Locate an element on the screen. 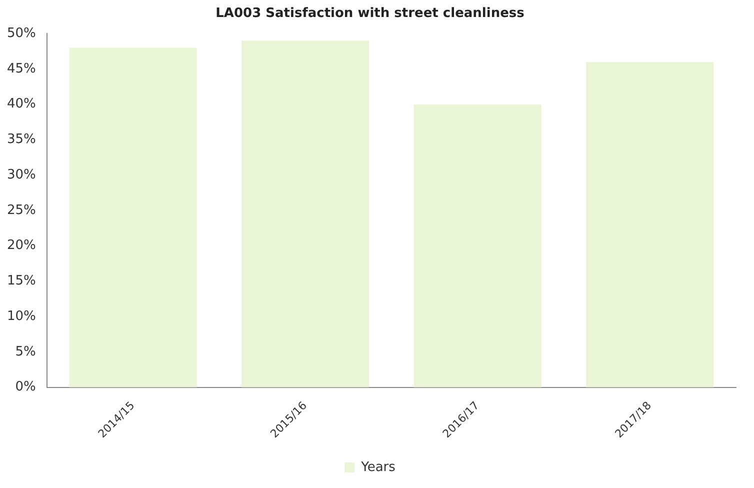 Image resolution: width=754 pixels, height=488 pixels. y-tick-label: 45% is located at coordinates (21, 68).